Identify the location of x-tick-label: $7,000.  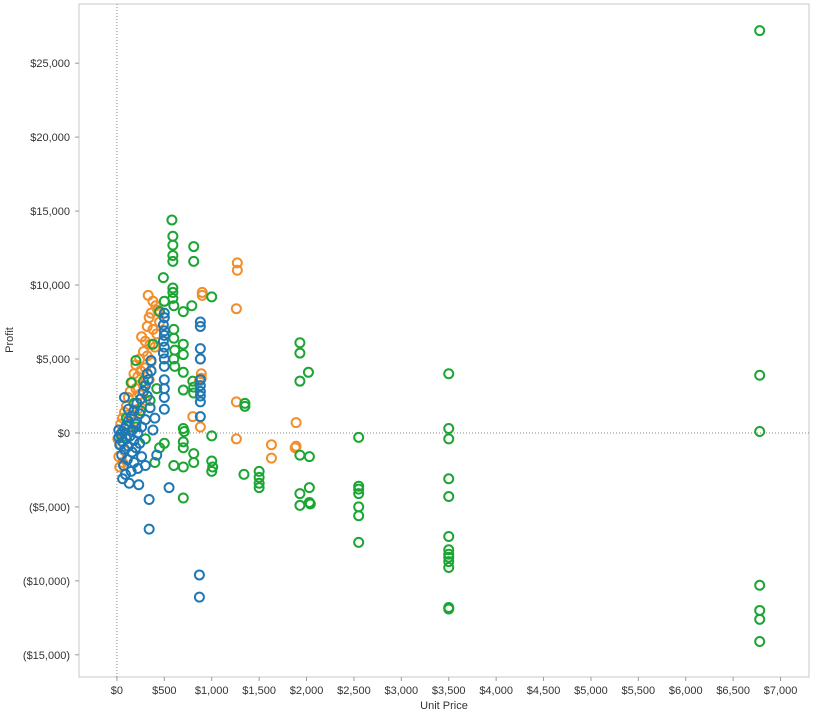
(781, 691).